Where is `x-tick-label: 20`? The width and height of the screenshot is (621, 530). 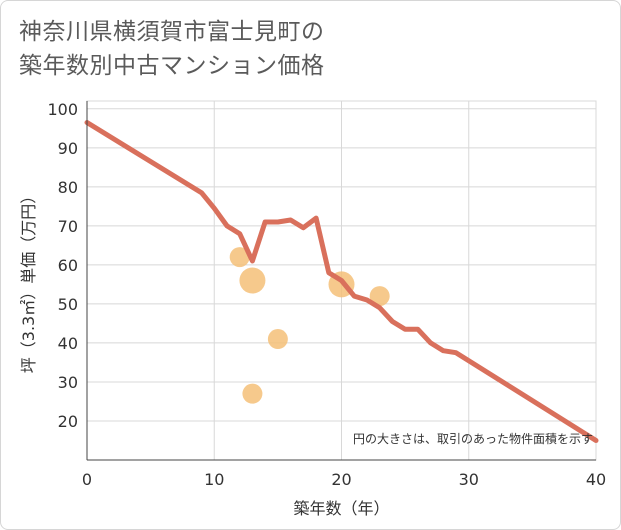 x-tick-label: 20 is located at coordinates (341, 479).